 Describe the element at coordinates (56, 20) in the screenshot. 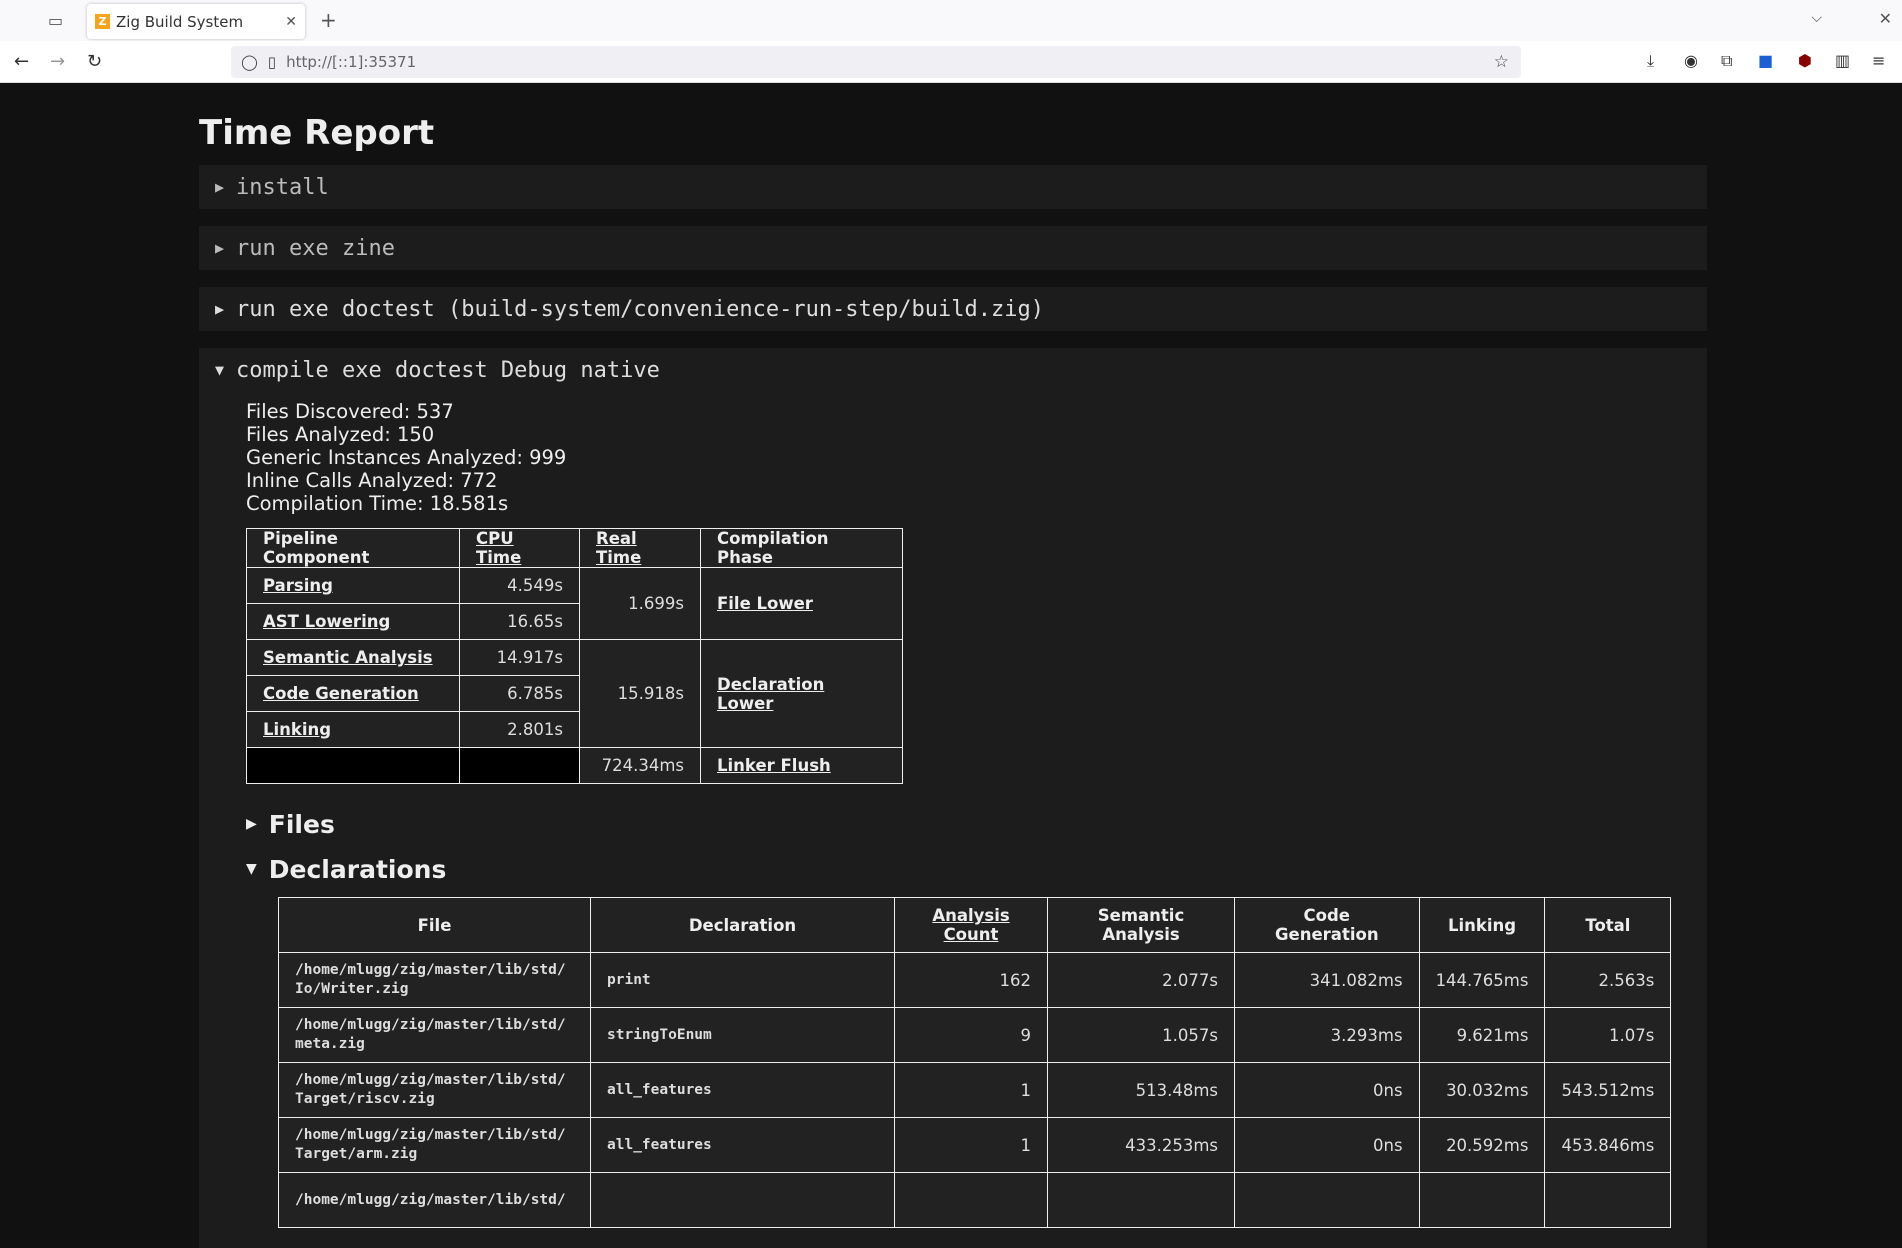

I see `tab-list-icon: ▭` at that location.